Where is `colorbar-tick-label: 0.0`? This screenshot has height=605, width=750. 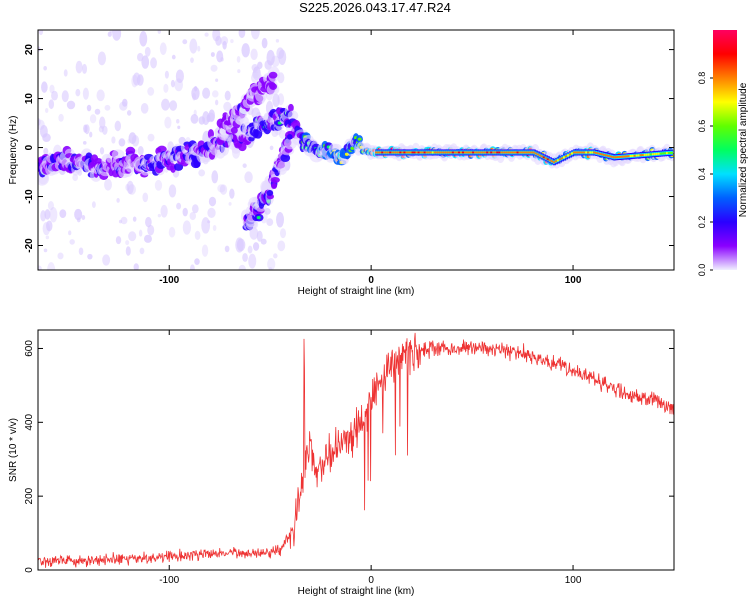
colorbar-tick-label: 0.0 is located at coordinates (702, 270).